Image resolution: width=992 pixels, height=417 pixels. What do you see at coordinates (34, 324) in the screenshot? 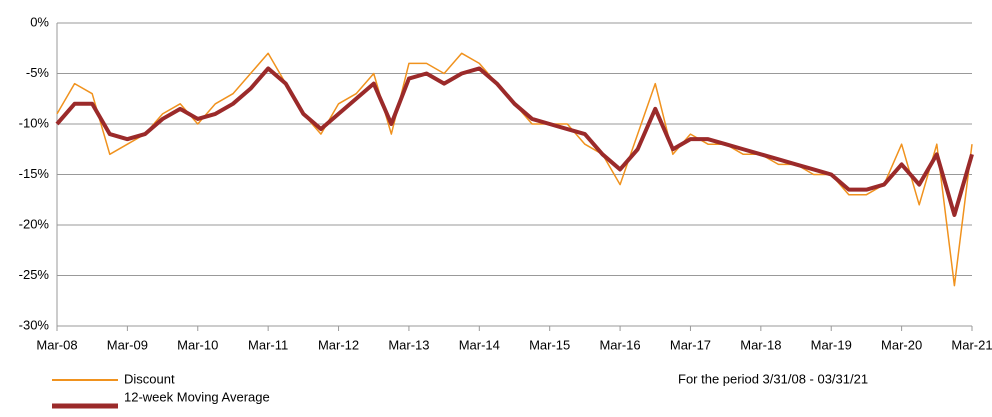
I see `y-tick-label: -30%` at bounding box center [34, 324].